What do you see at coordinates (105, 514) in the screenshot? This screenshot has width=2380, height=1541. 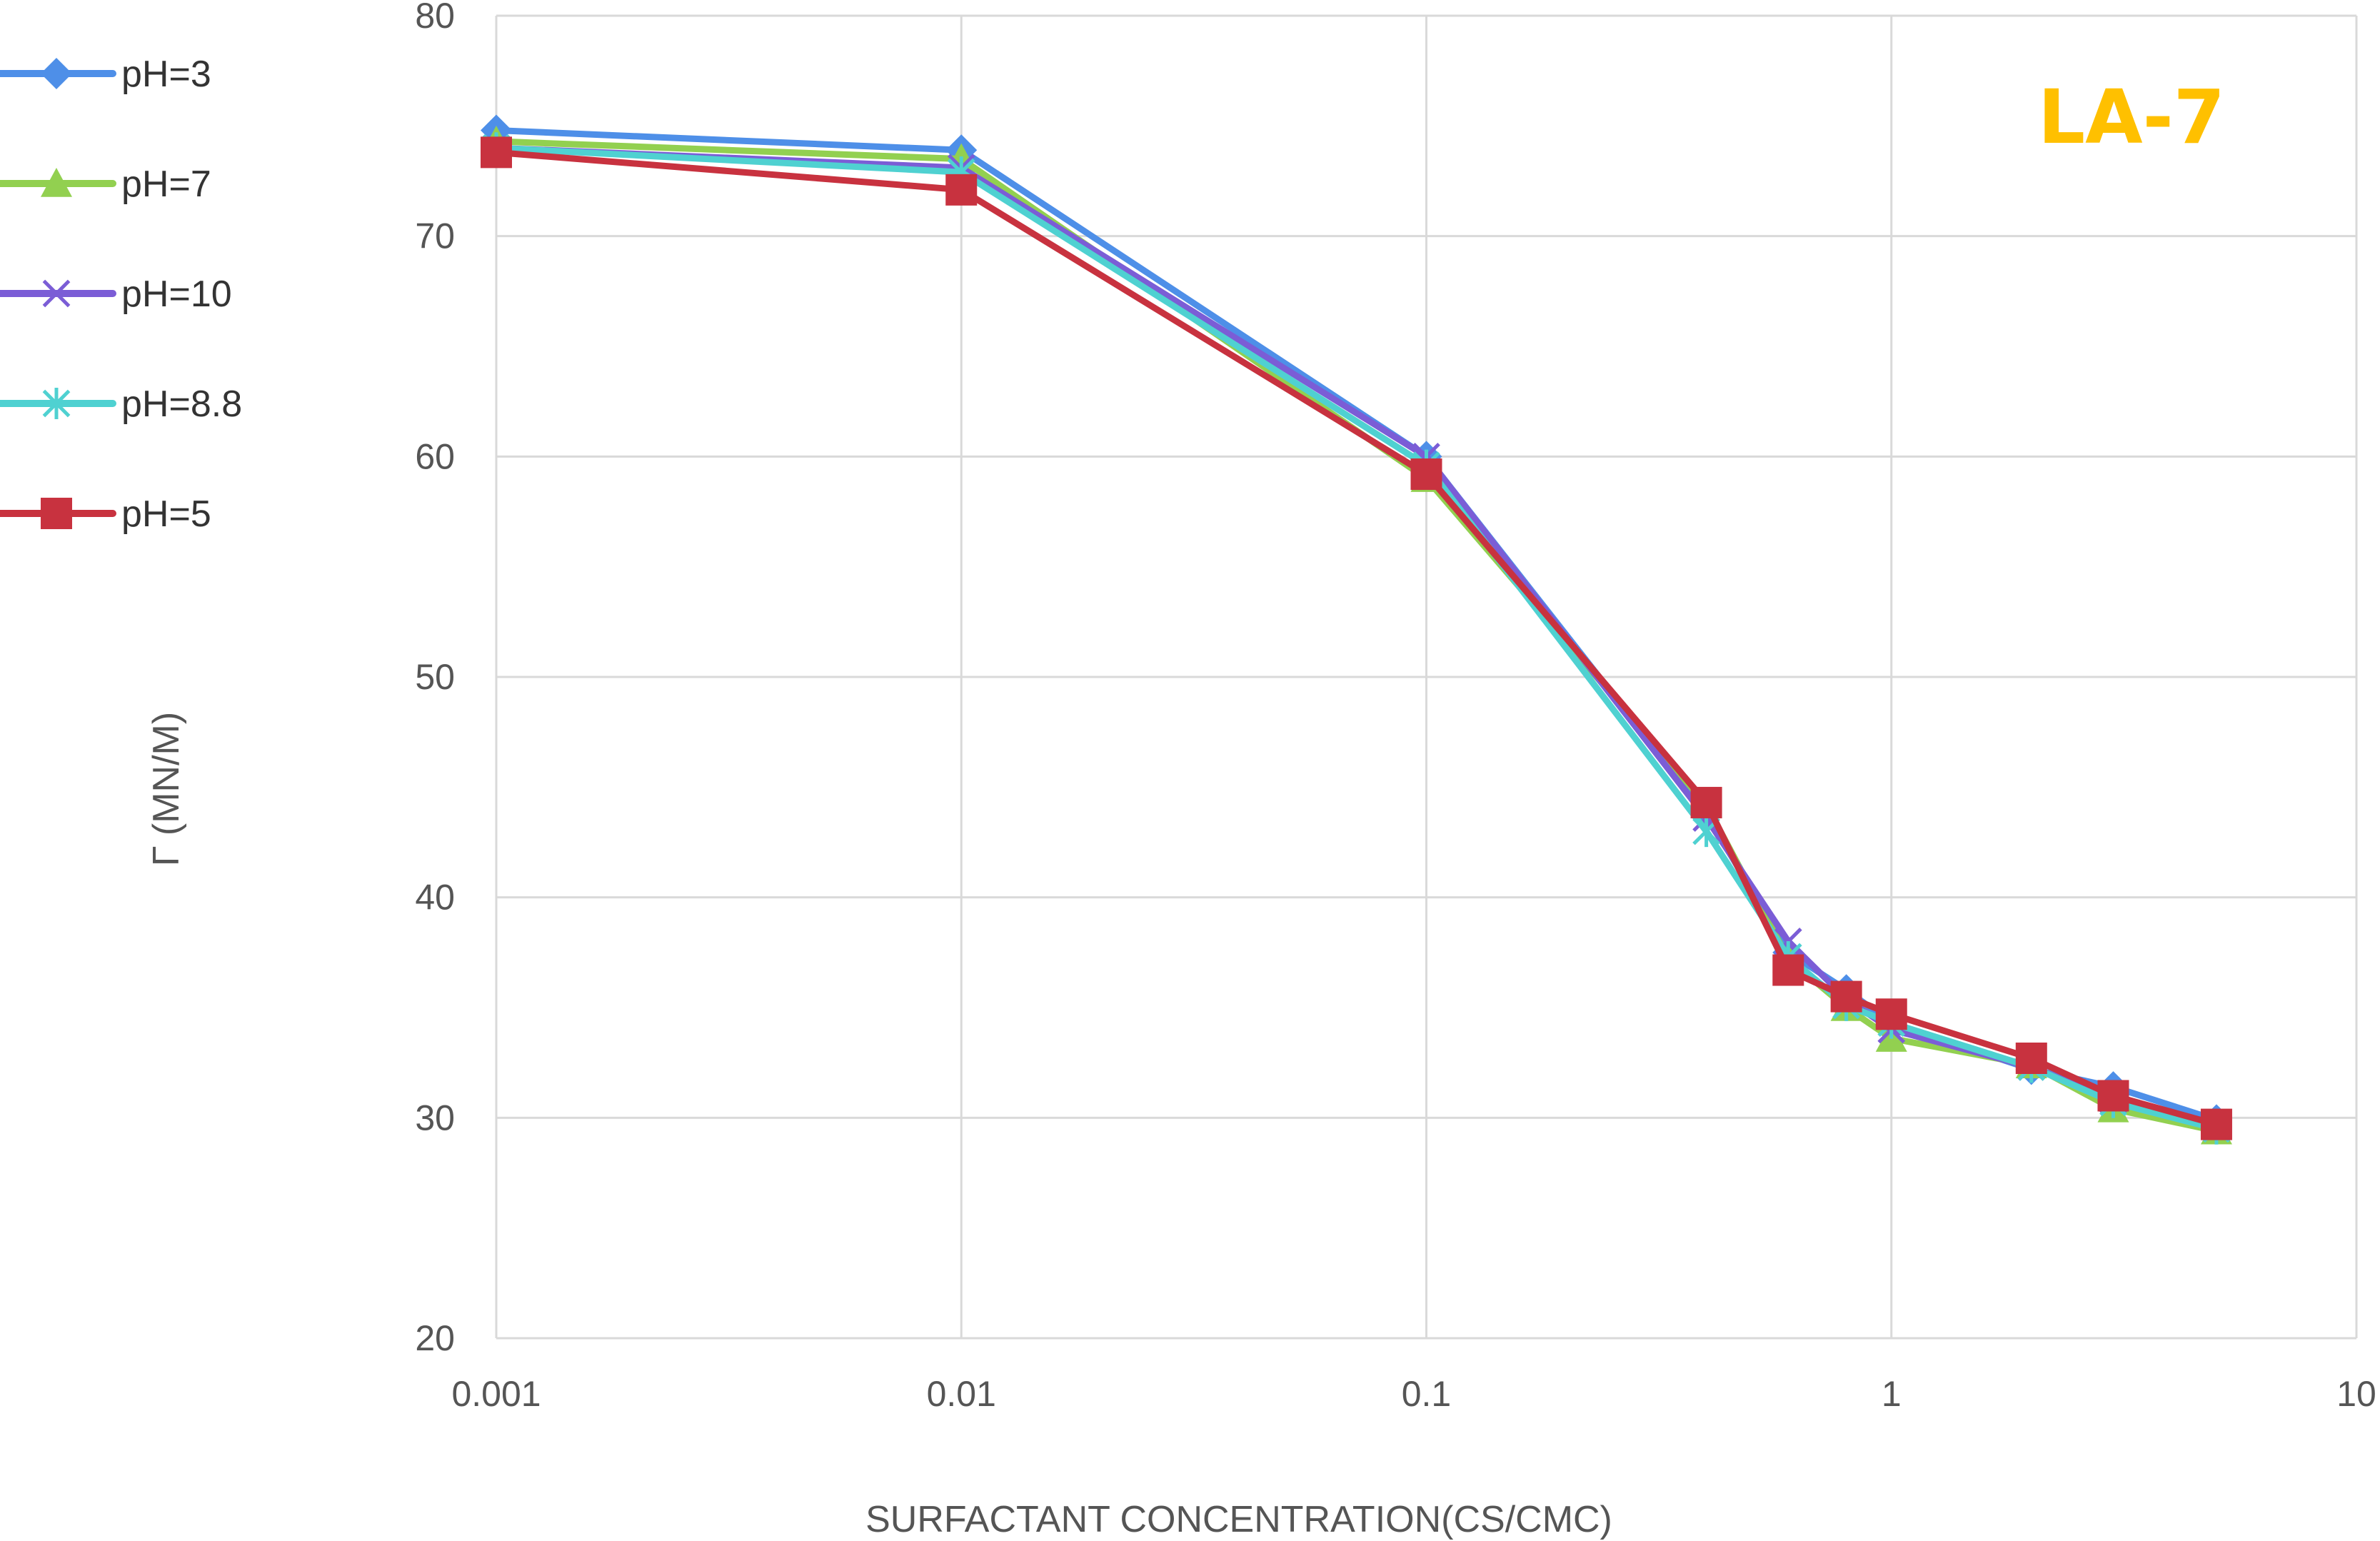 I see `legend-item: pH=5` at bounding box center [105, 514].